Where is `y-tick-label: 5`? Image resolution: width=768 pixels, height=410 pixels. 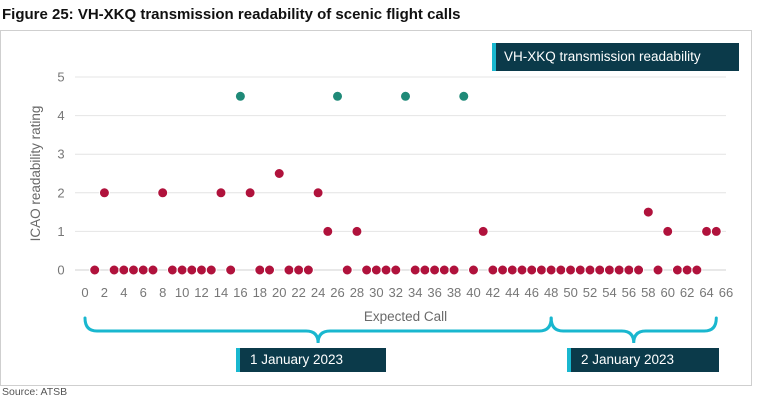
y-tick-label: 5 is located at coordinates (60, 77).